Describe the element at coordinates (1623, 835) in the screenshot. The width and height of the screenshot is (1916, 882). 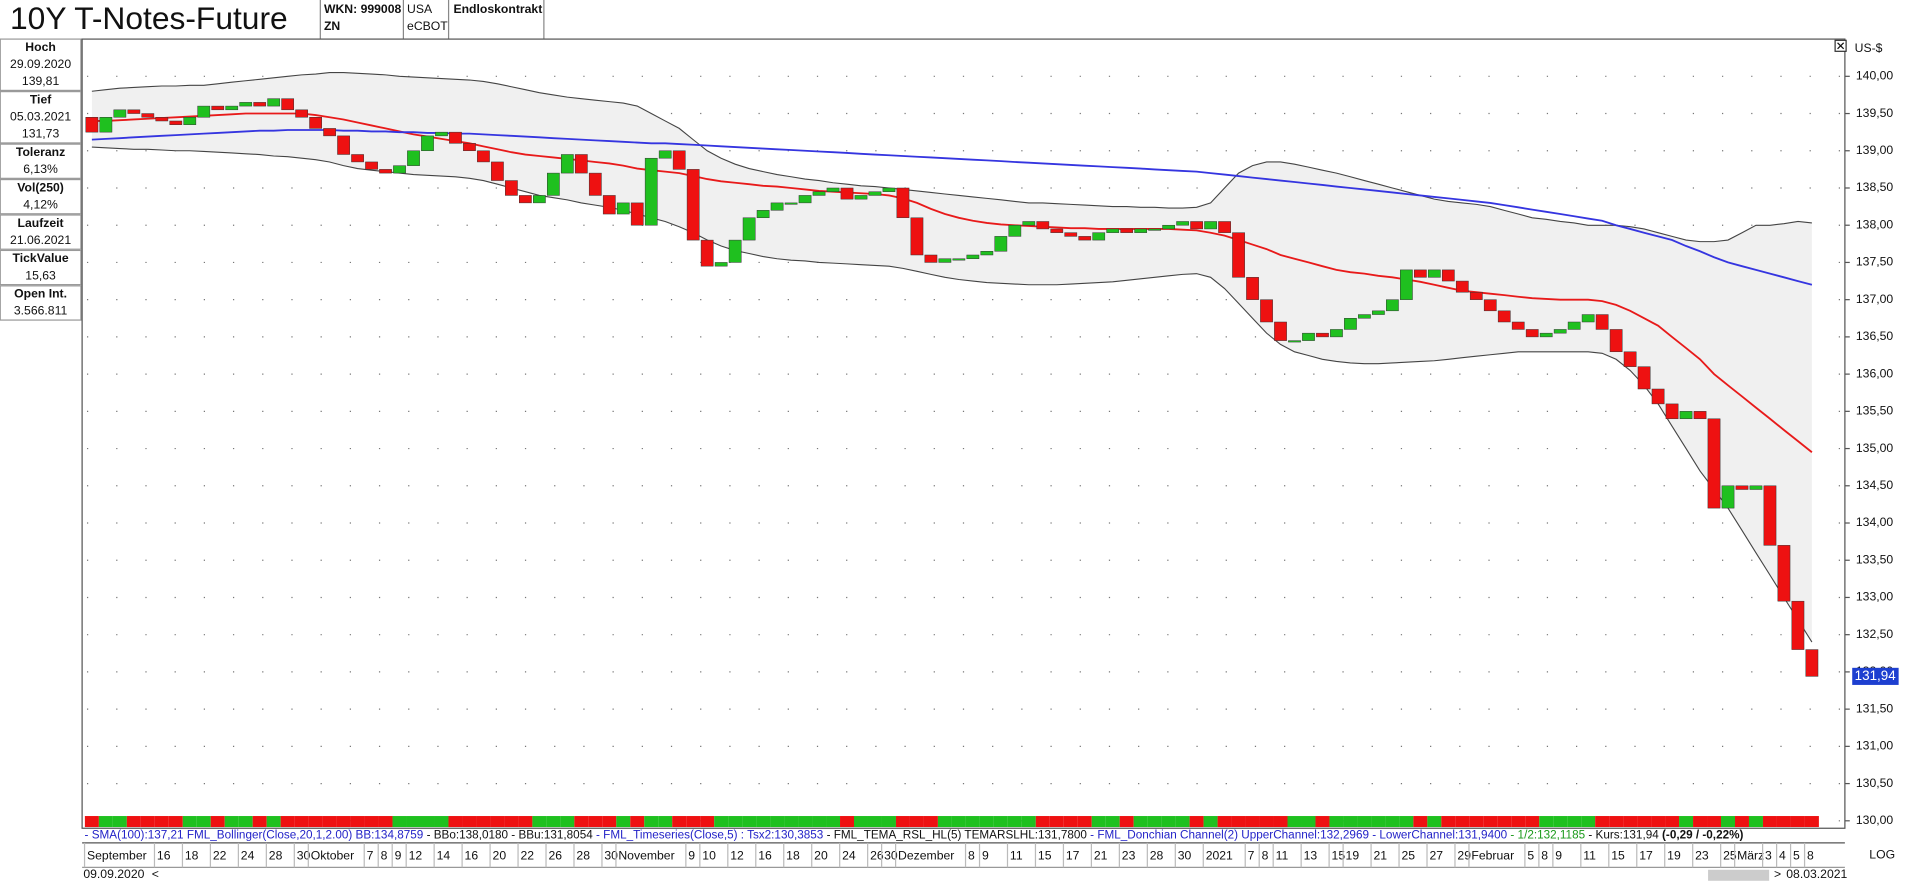
I see `legend-item: - Kurs:131,94` at that location.